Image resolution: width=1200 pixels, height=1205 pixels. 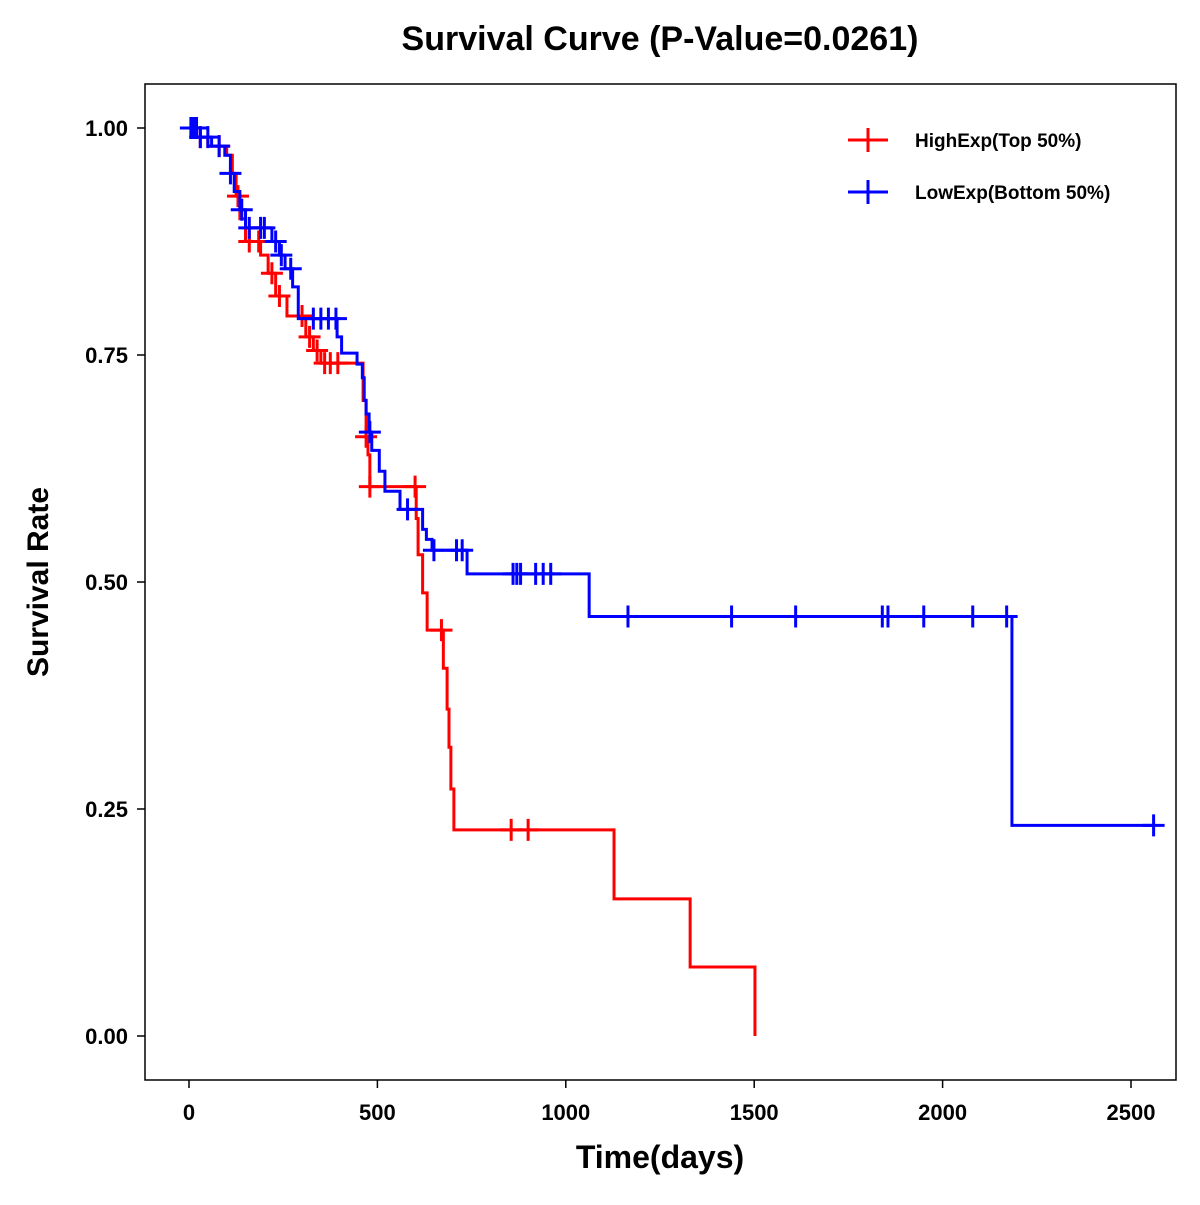 What do you see at coordinates (565, 1112) in the screenshot?
I see `x-tick-label: 1000` at bounding box center [565, 1112].